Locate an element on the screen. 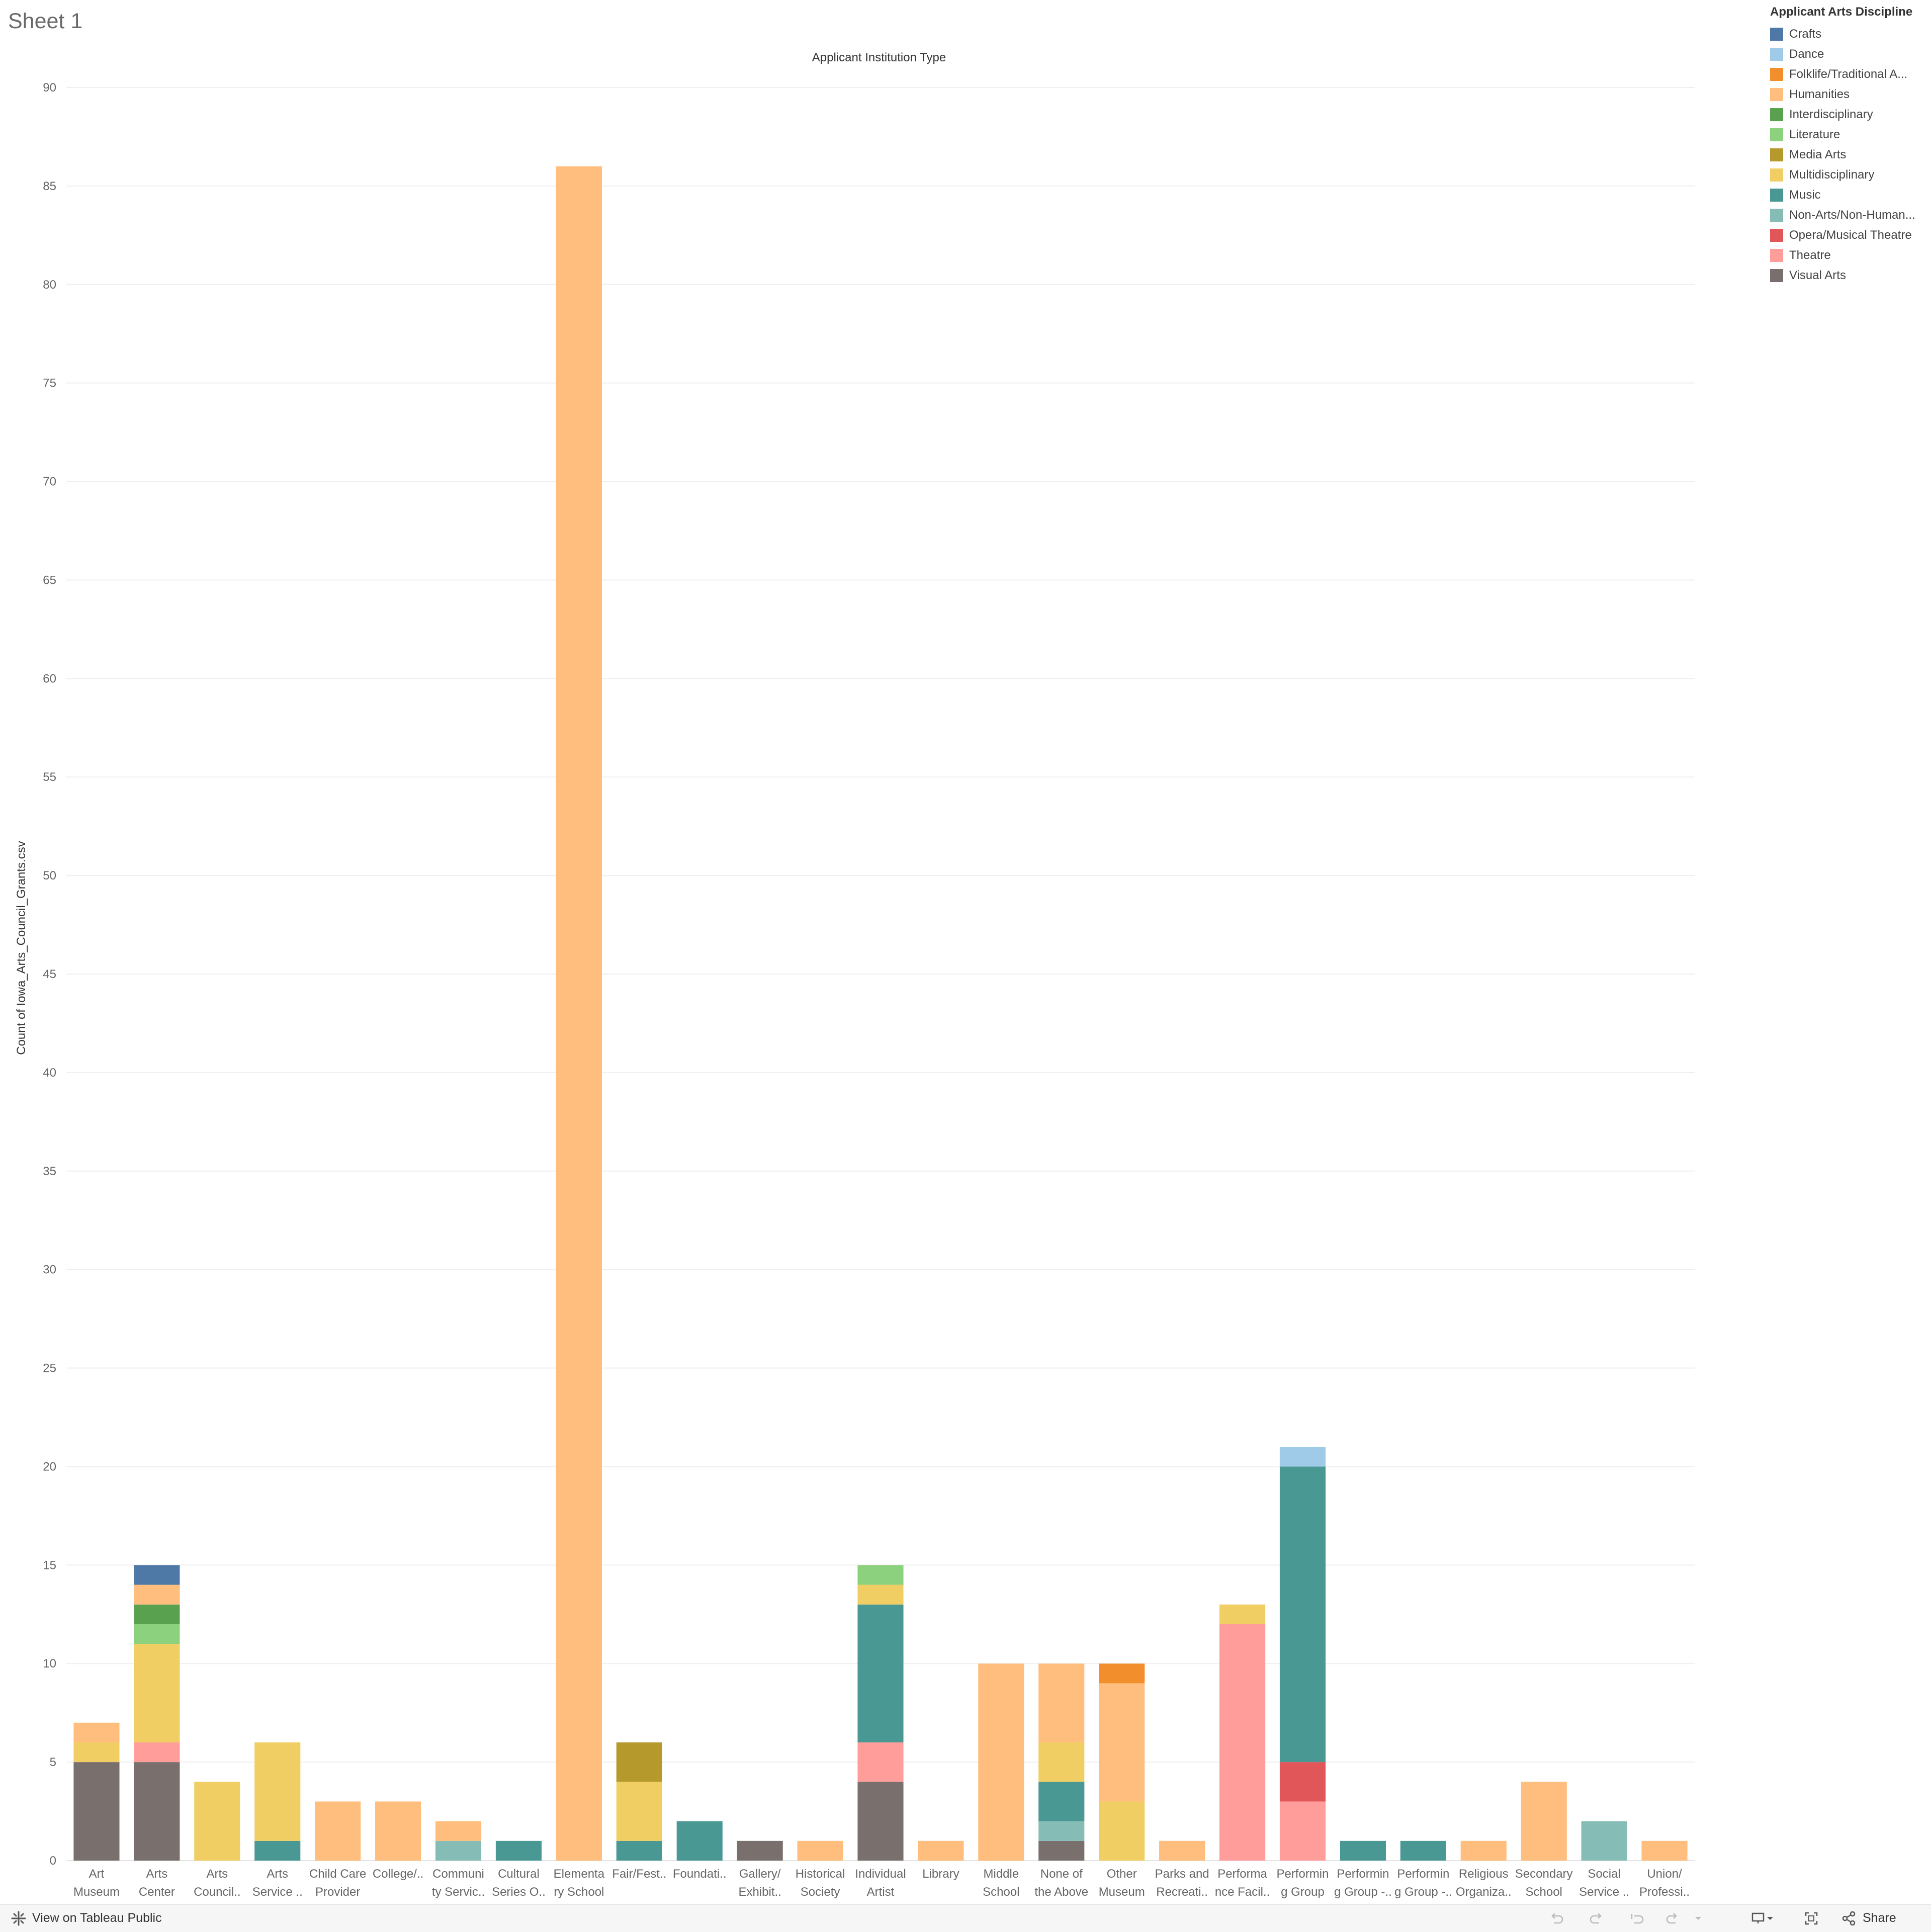  legend-label: Theatre is located at coordinates (1810, 255).